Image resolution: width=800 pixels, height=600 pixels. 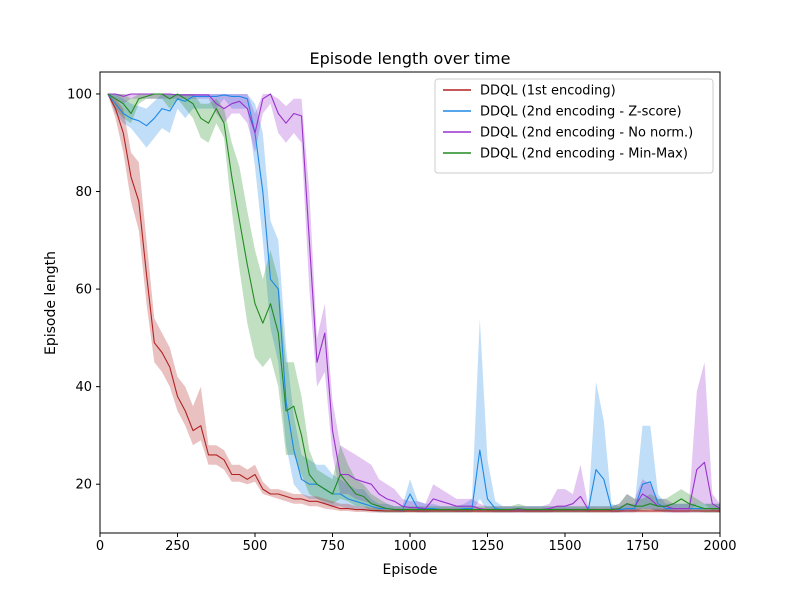 What do you see at coordinates (255, 546) in the screenshot?
I see `x-tick-label: 500` at bounding box center [255, 546].